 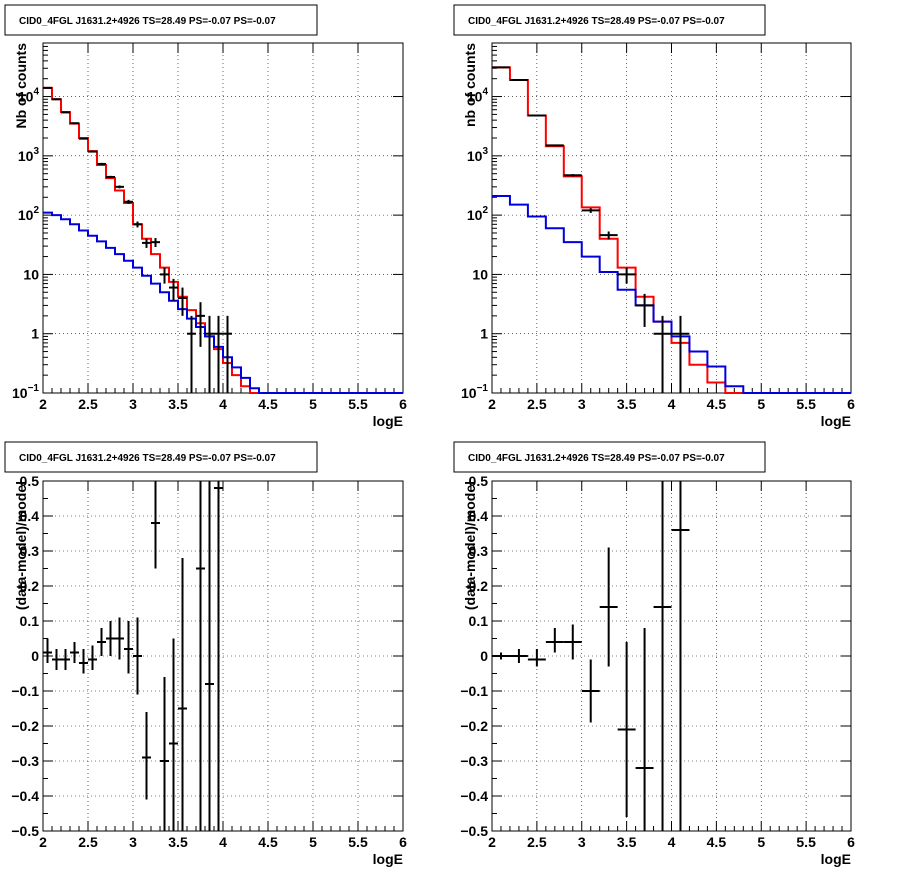 What do you see at coordinates (474, 726) in the screenshot?
I see `y-tick-label: −0.2` at bounding box center [474, 726].